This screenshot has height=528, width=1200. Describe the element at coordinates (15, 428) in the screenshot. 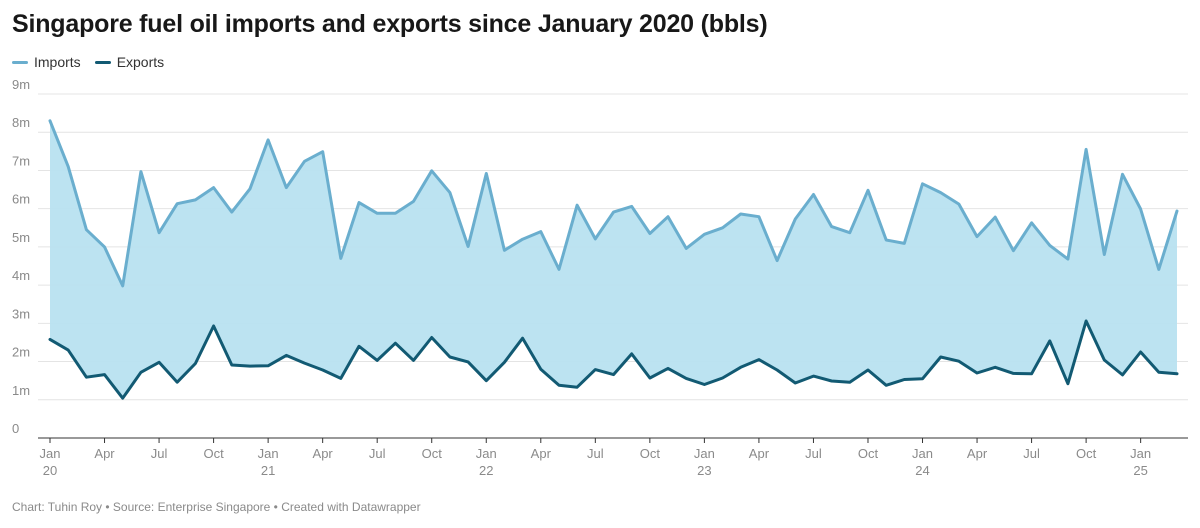

I see `y-tick-label: 0` at that location.